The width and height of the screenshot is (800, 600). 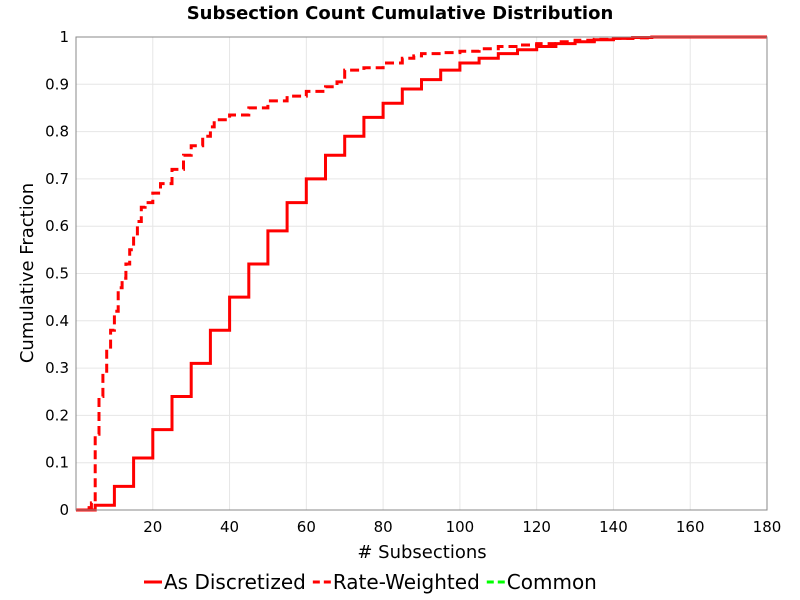 What do you see at coordinates (690, 527) in the screenshot?
I see `x-tick-label: 160` at bounding box center [690, 527].